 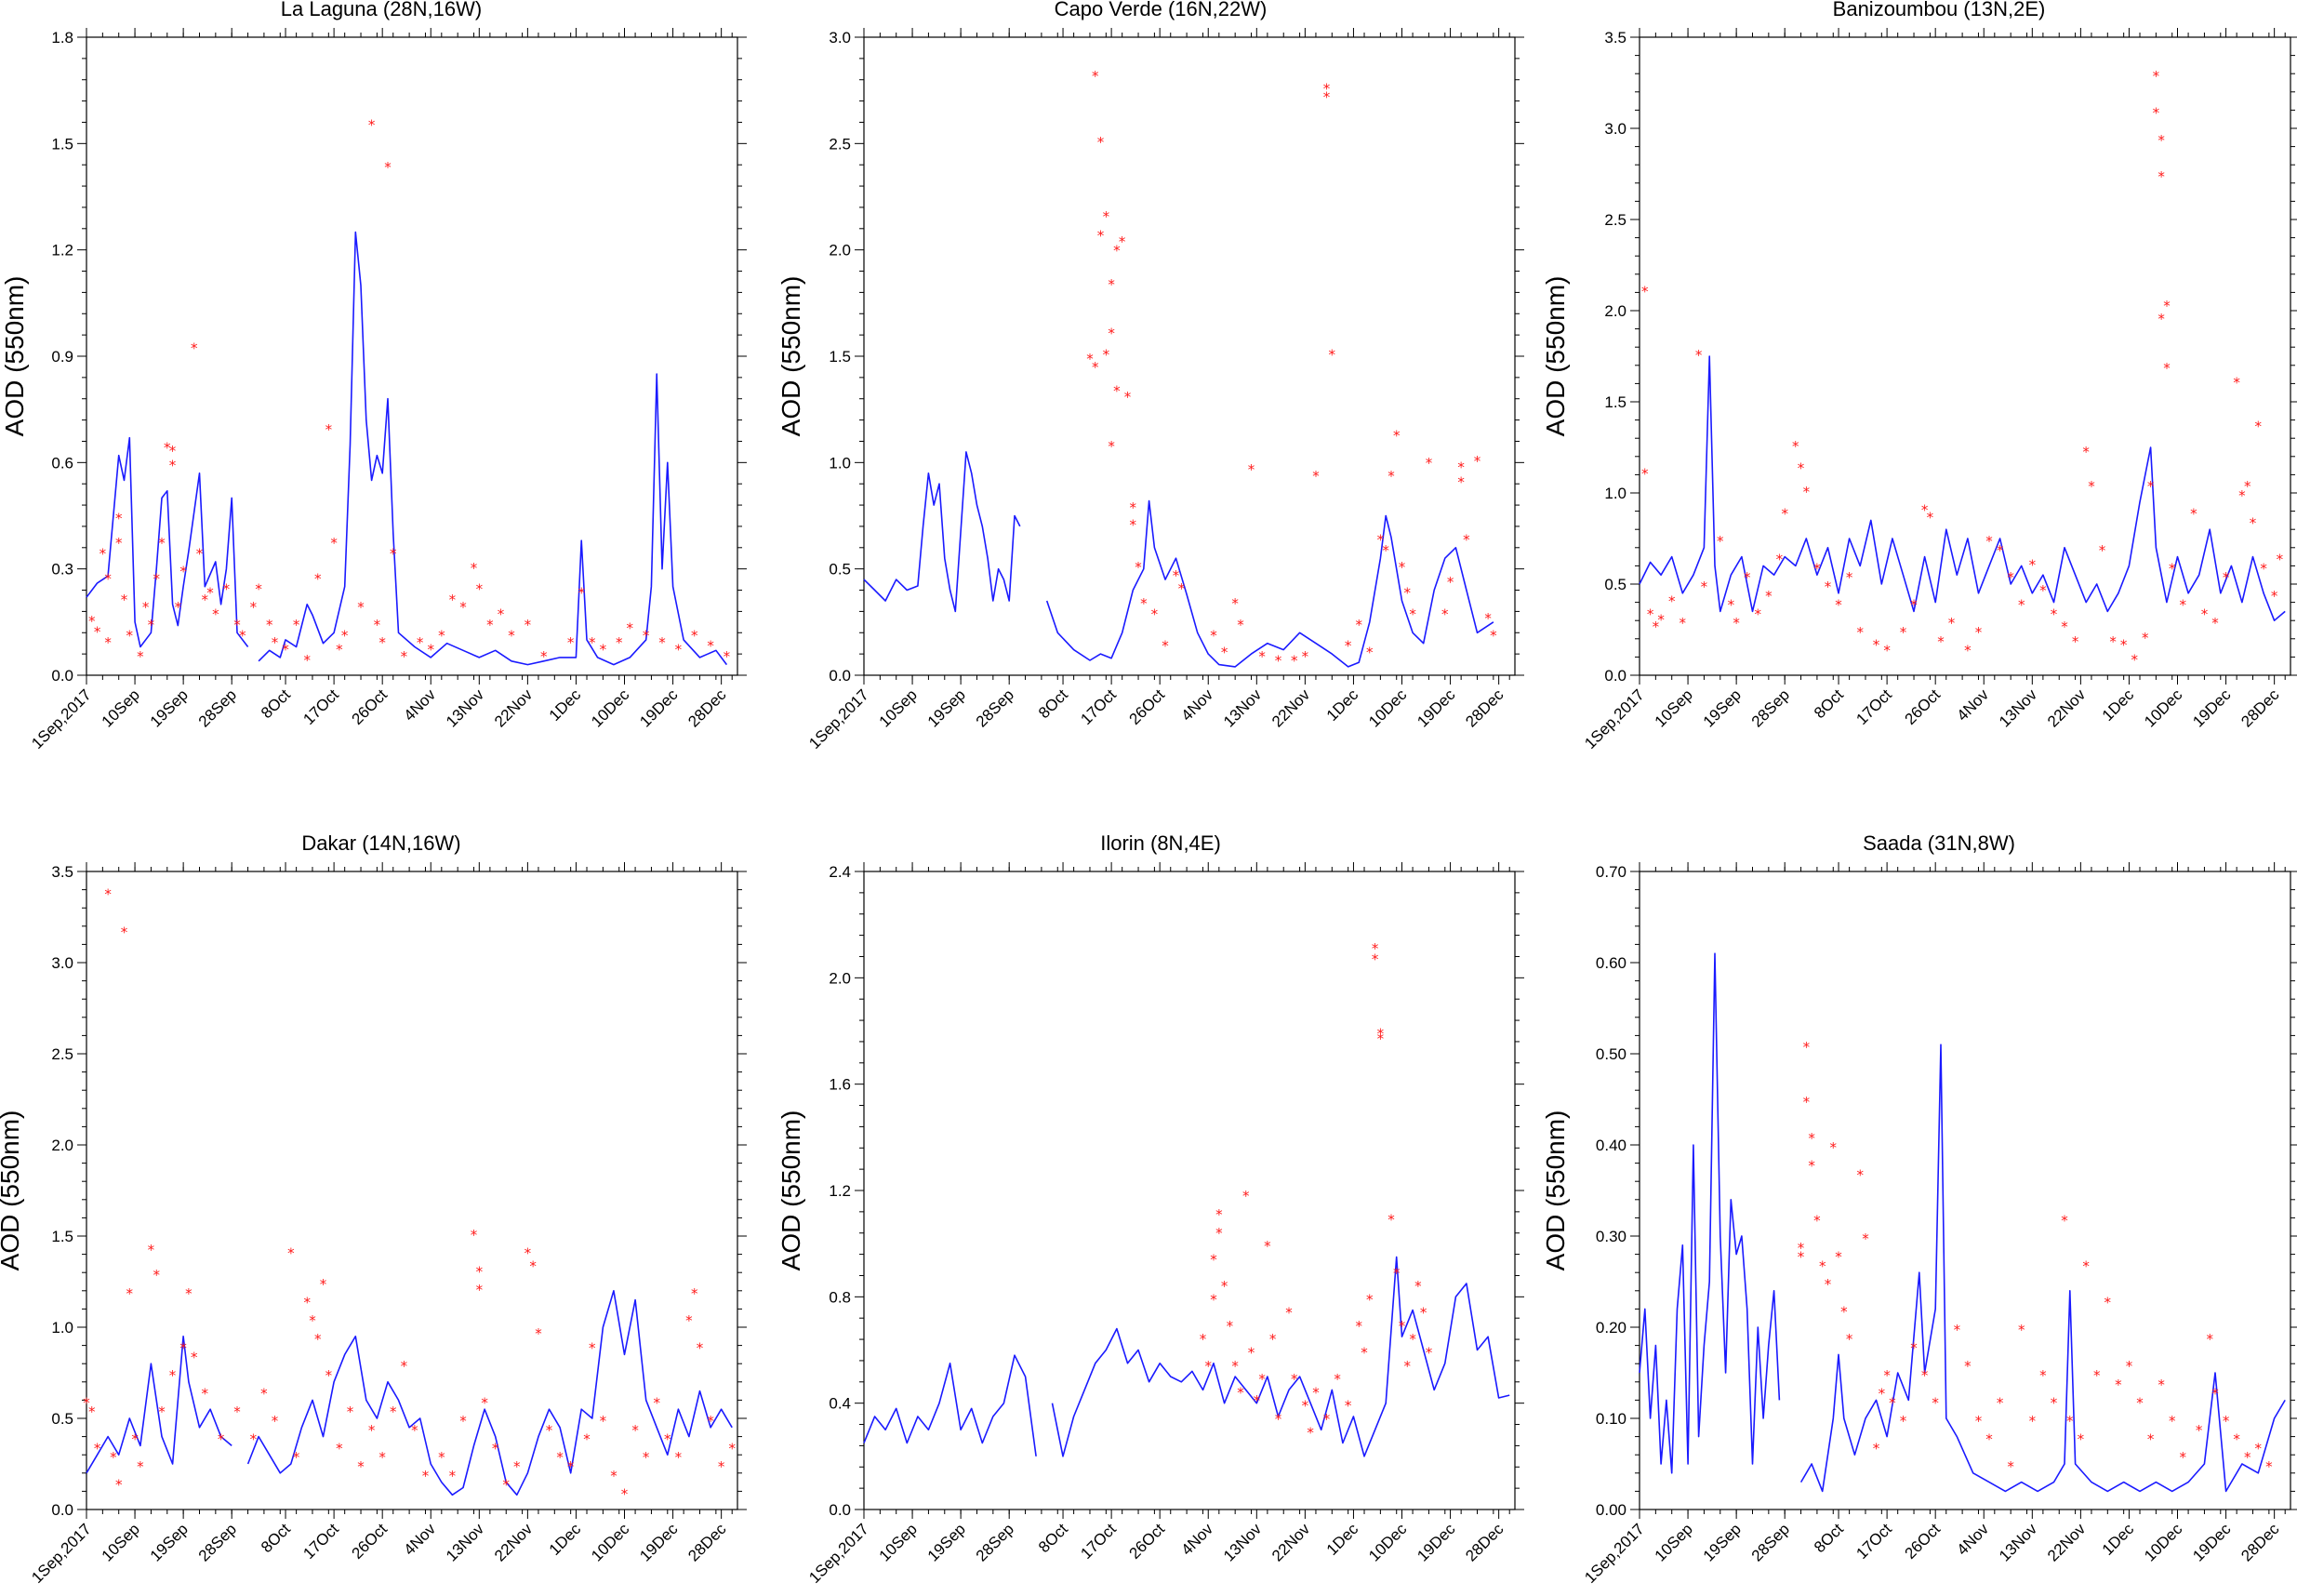 What do you see at coordinates (1189, 1190) in the screenshot?
I see `plot-frame` at bounding box center [1189, 1190].